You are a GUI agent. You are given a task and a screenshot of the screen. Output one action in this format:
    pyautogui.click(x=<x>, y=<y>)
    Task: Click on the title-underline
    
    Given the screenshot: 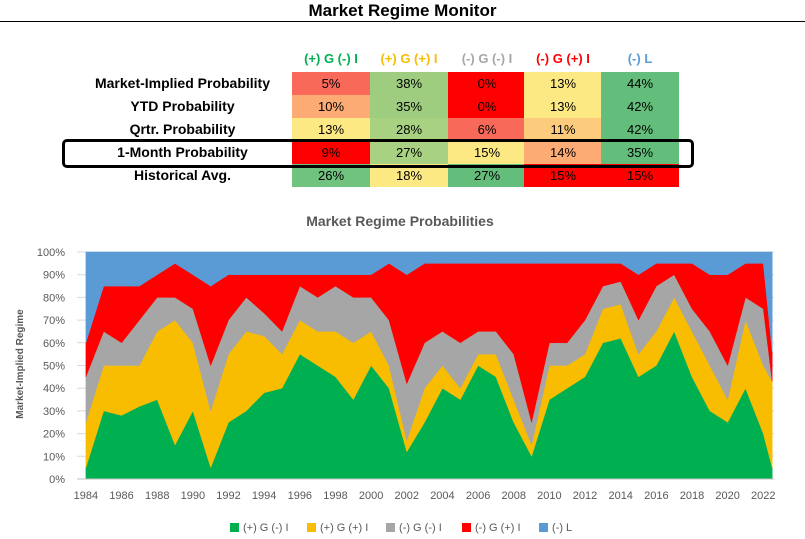 What is the action you would take?
    pyautogui.click(x=402, y=21)
    